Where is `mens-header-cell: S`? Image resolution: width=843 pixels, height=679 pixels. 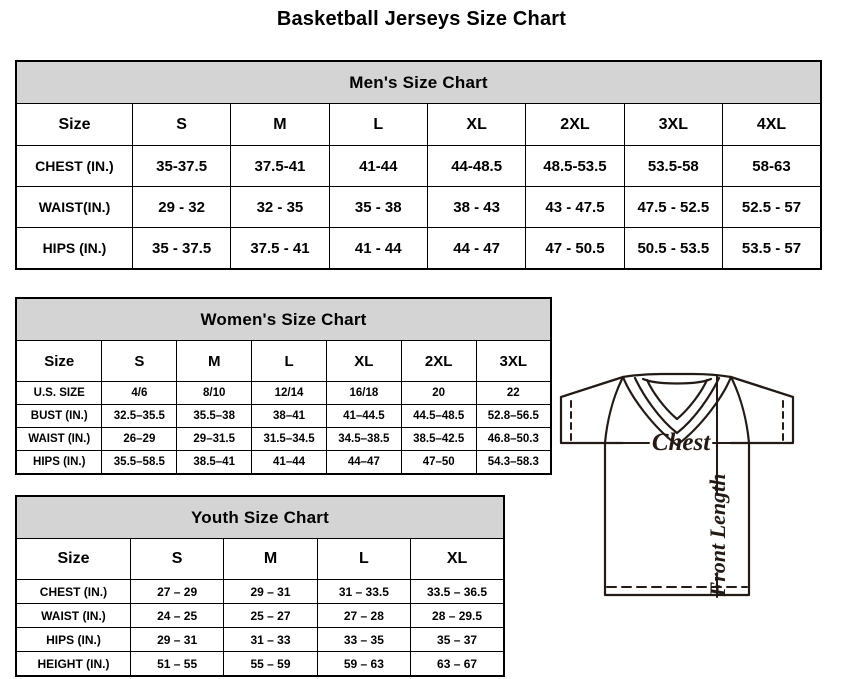
mens-header-cell: S is located at coordinates (181, 124).